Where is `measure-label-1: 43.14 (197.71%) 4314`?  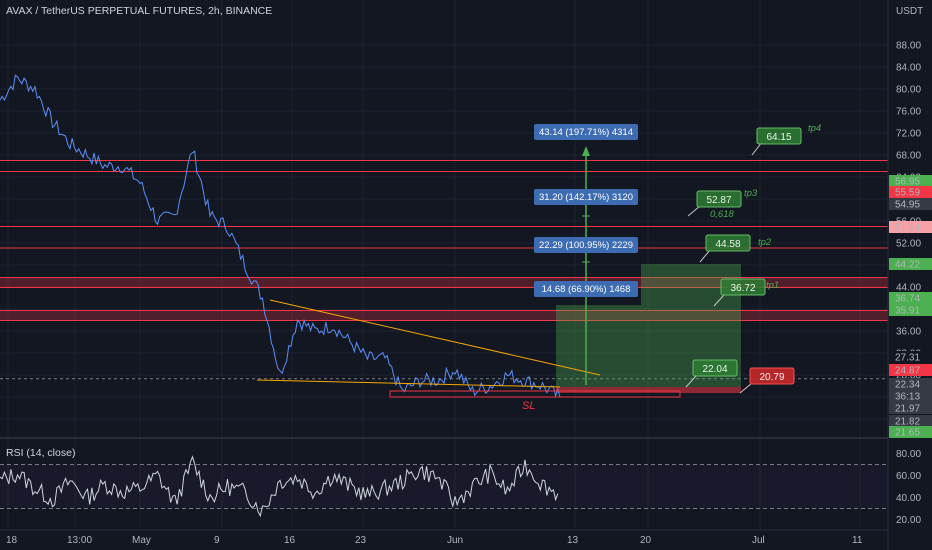 measure-label-1: 43.14 (197.71%) 4314 is located at coordinates (586, 132).